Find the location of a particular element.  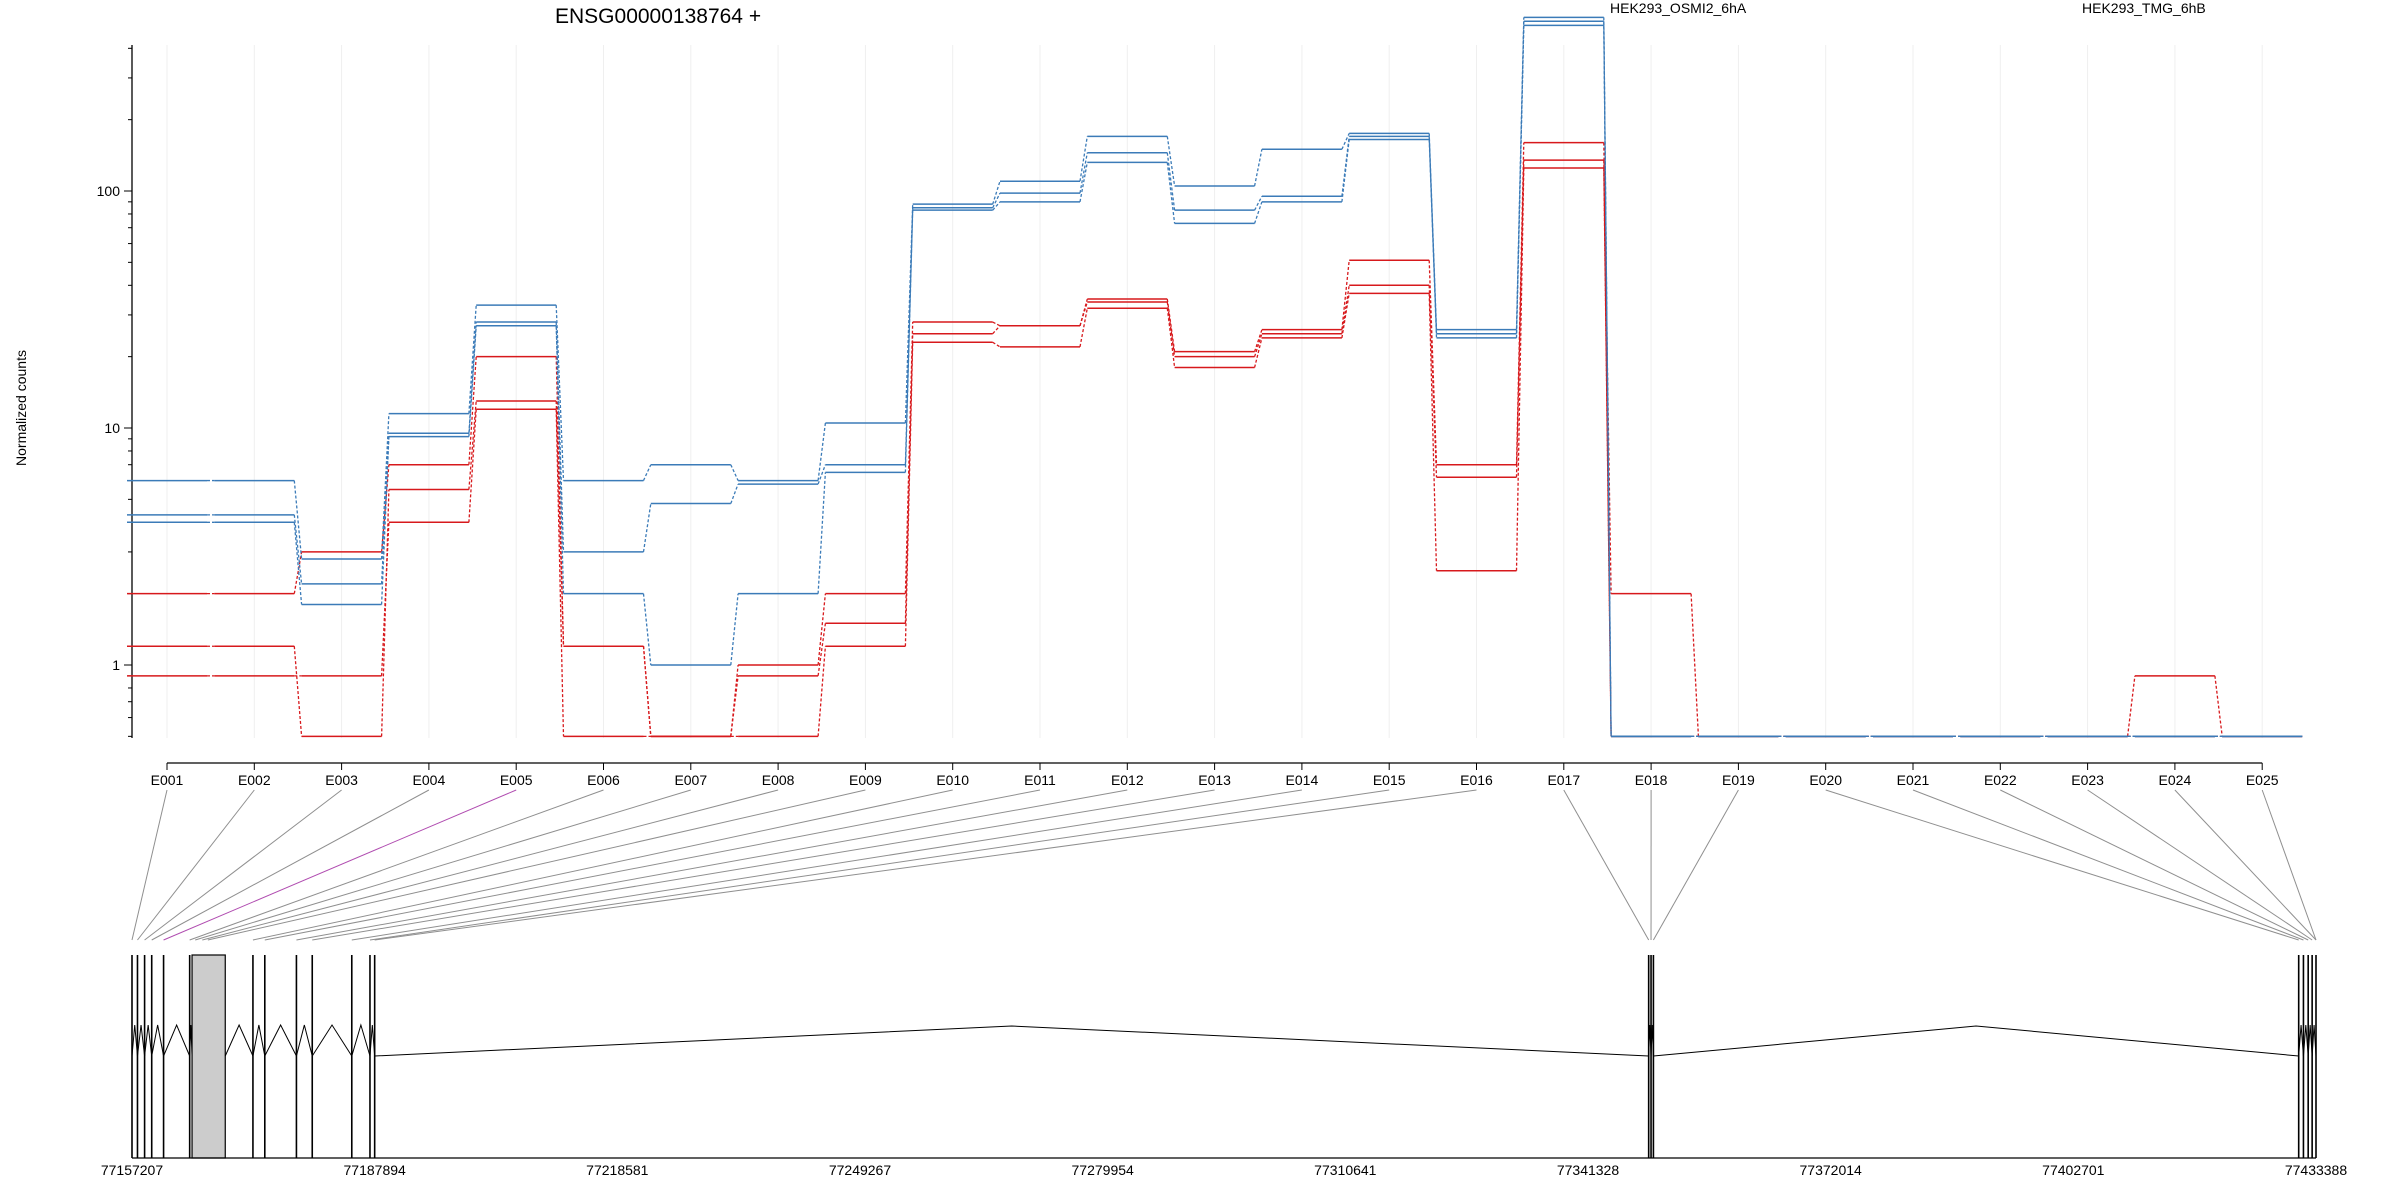

x-tick-label: E002 is located at coordinates (254, 780).